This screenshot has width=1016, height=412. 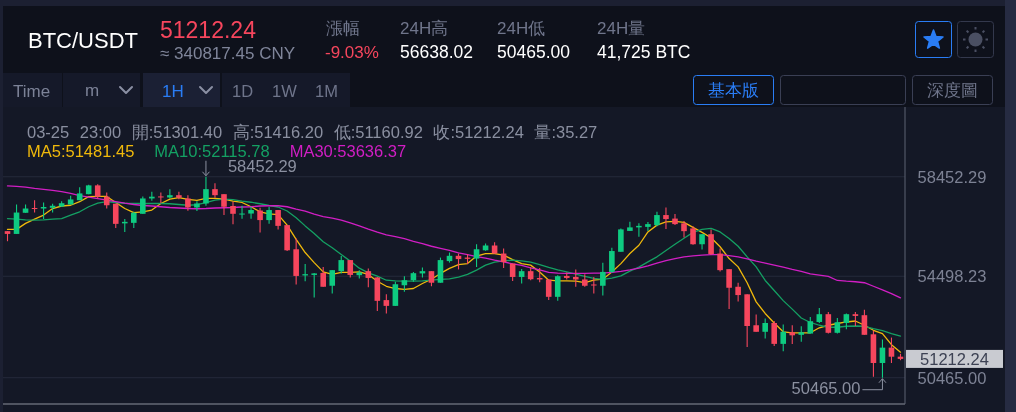 What do you see at coordinates (348, 151) in the screenshot?
I see `text: MA30:53636.37` at bounding box center [348, 151].